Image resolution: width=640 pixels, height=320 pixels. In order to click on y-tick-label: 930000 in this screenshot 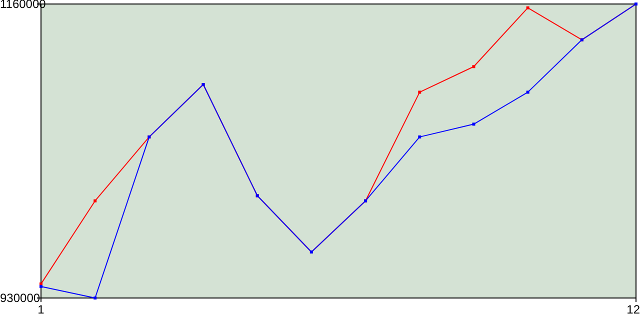, I will do `click(20, 297)`.